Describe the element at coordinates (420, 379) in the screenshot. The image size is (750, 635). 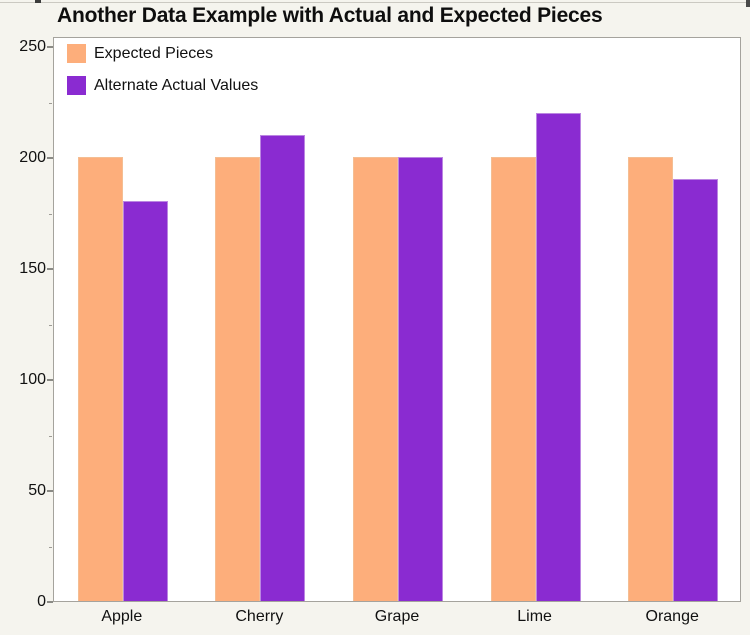
I see `bar-grape-actual` at that location.